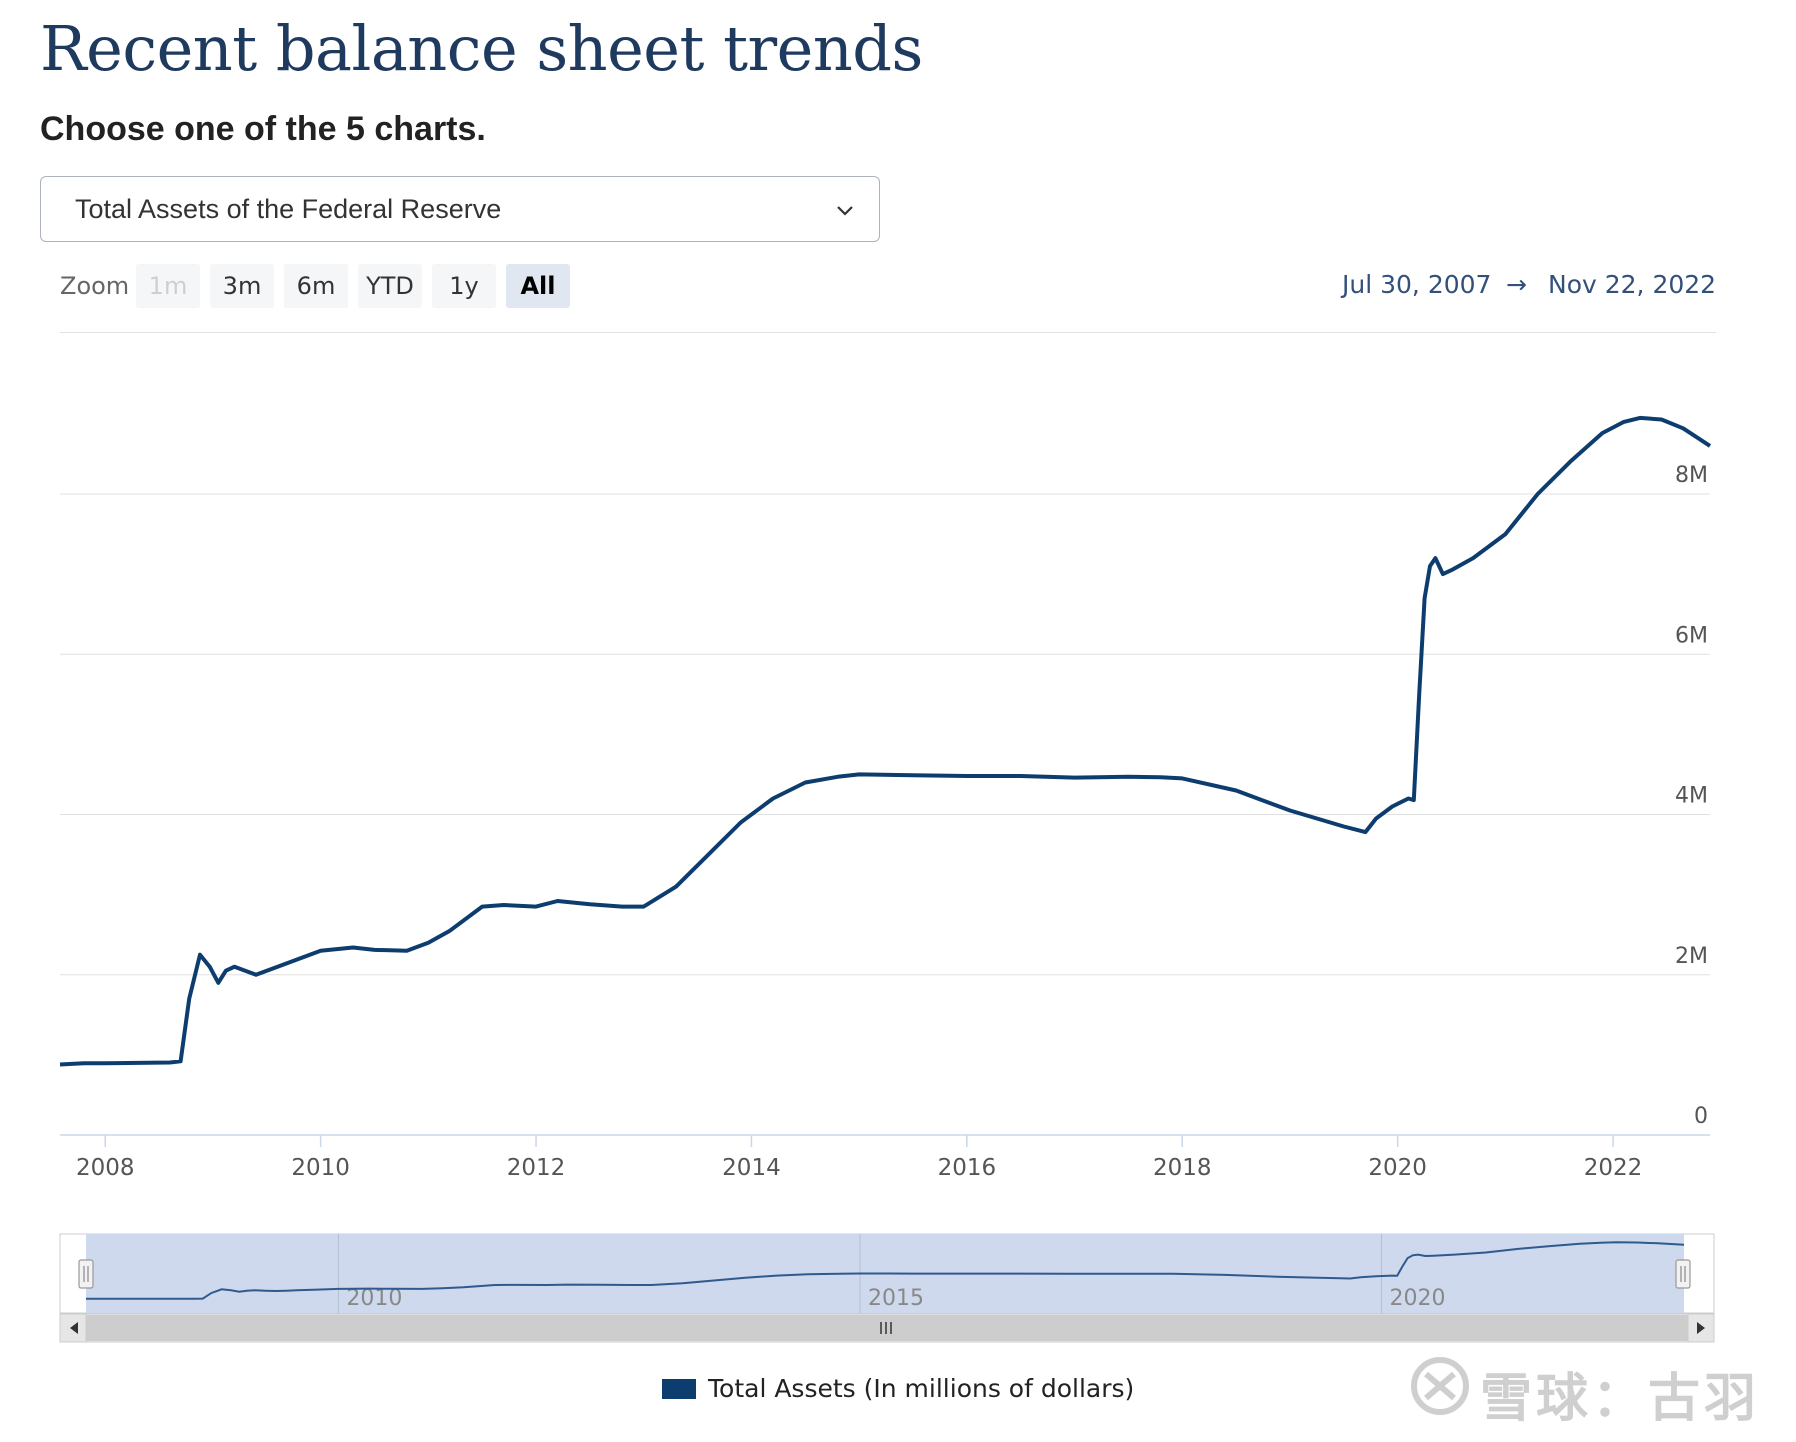 This screenshot has height=1442, width=1796. I want to click on x-tick-label: 2022, so click(1613, 1168).